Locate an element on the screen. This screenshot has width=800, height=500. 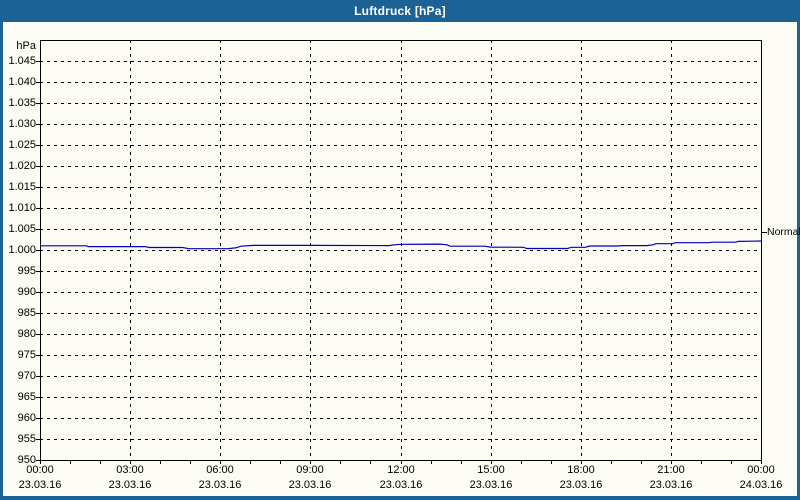
y-axis-tick-label: 1.005 is located at coordinates (22, 229).